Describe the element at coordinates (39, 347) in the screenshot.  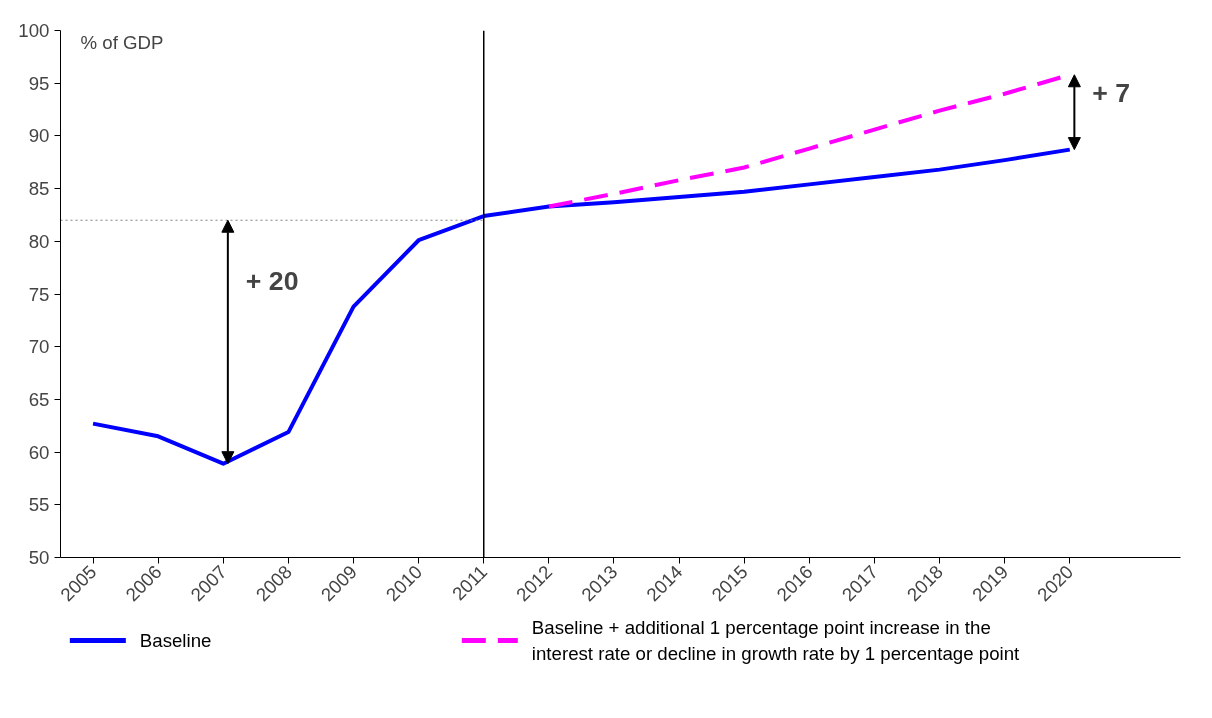
I see `y-tick-label: 70` at that location.